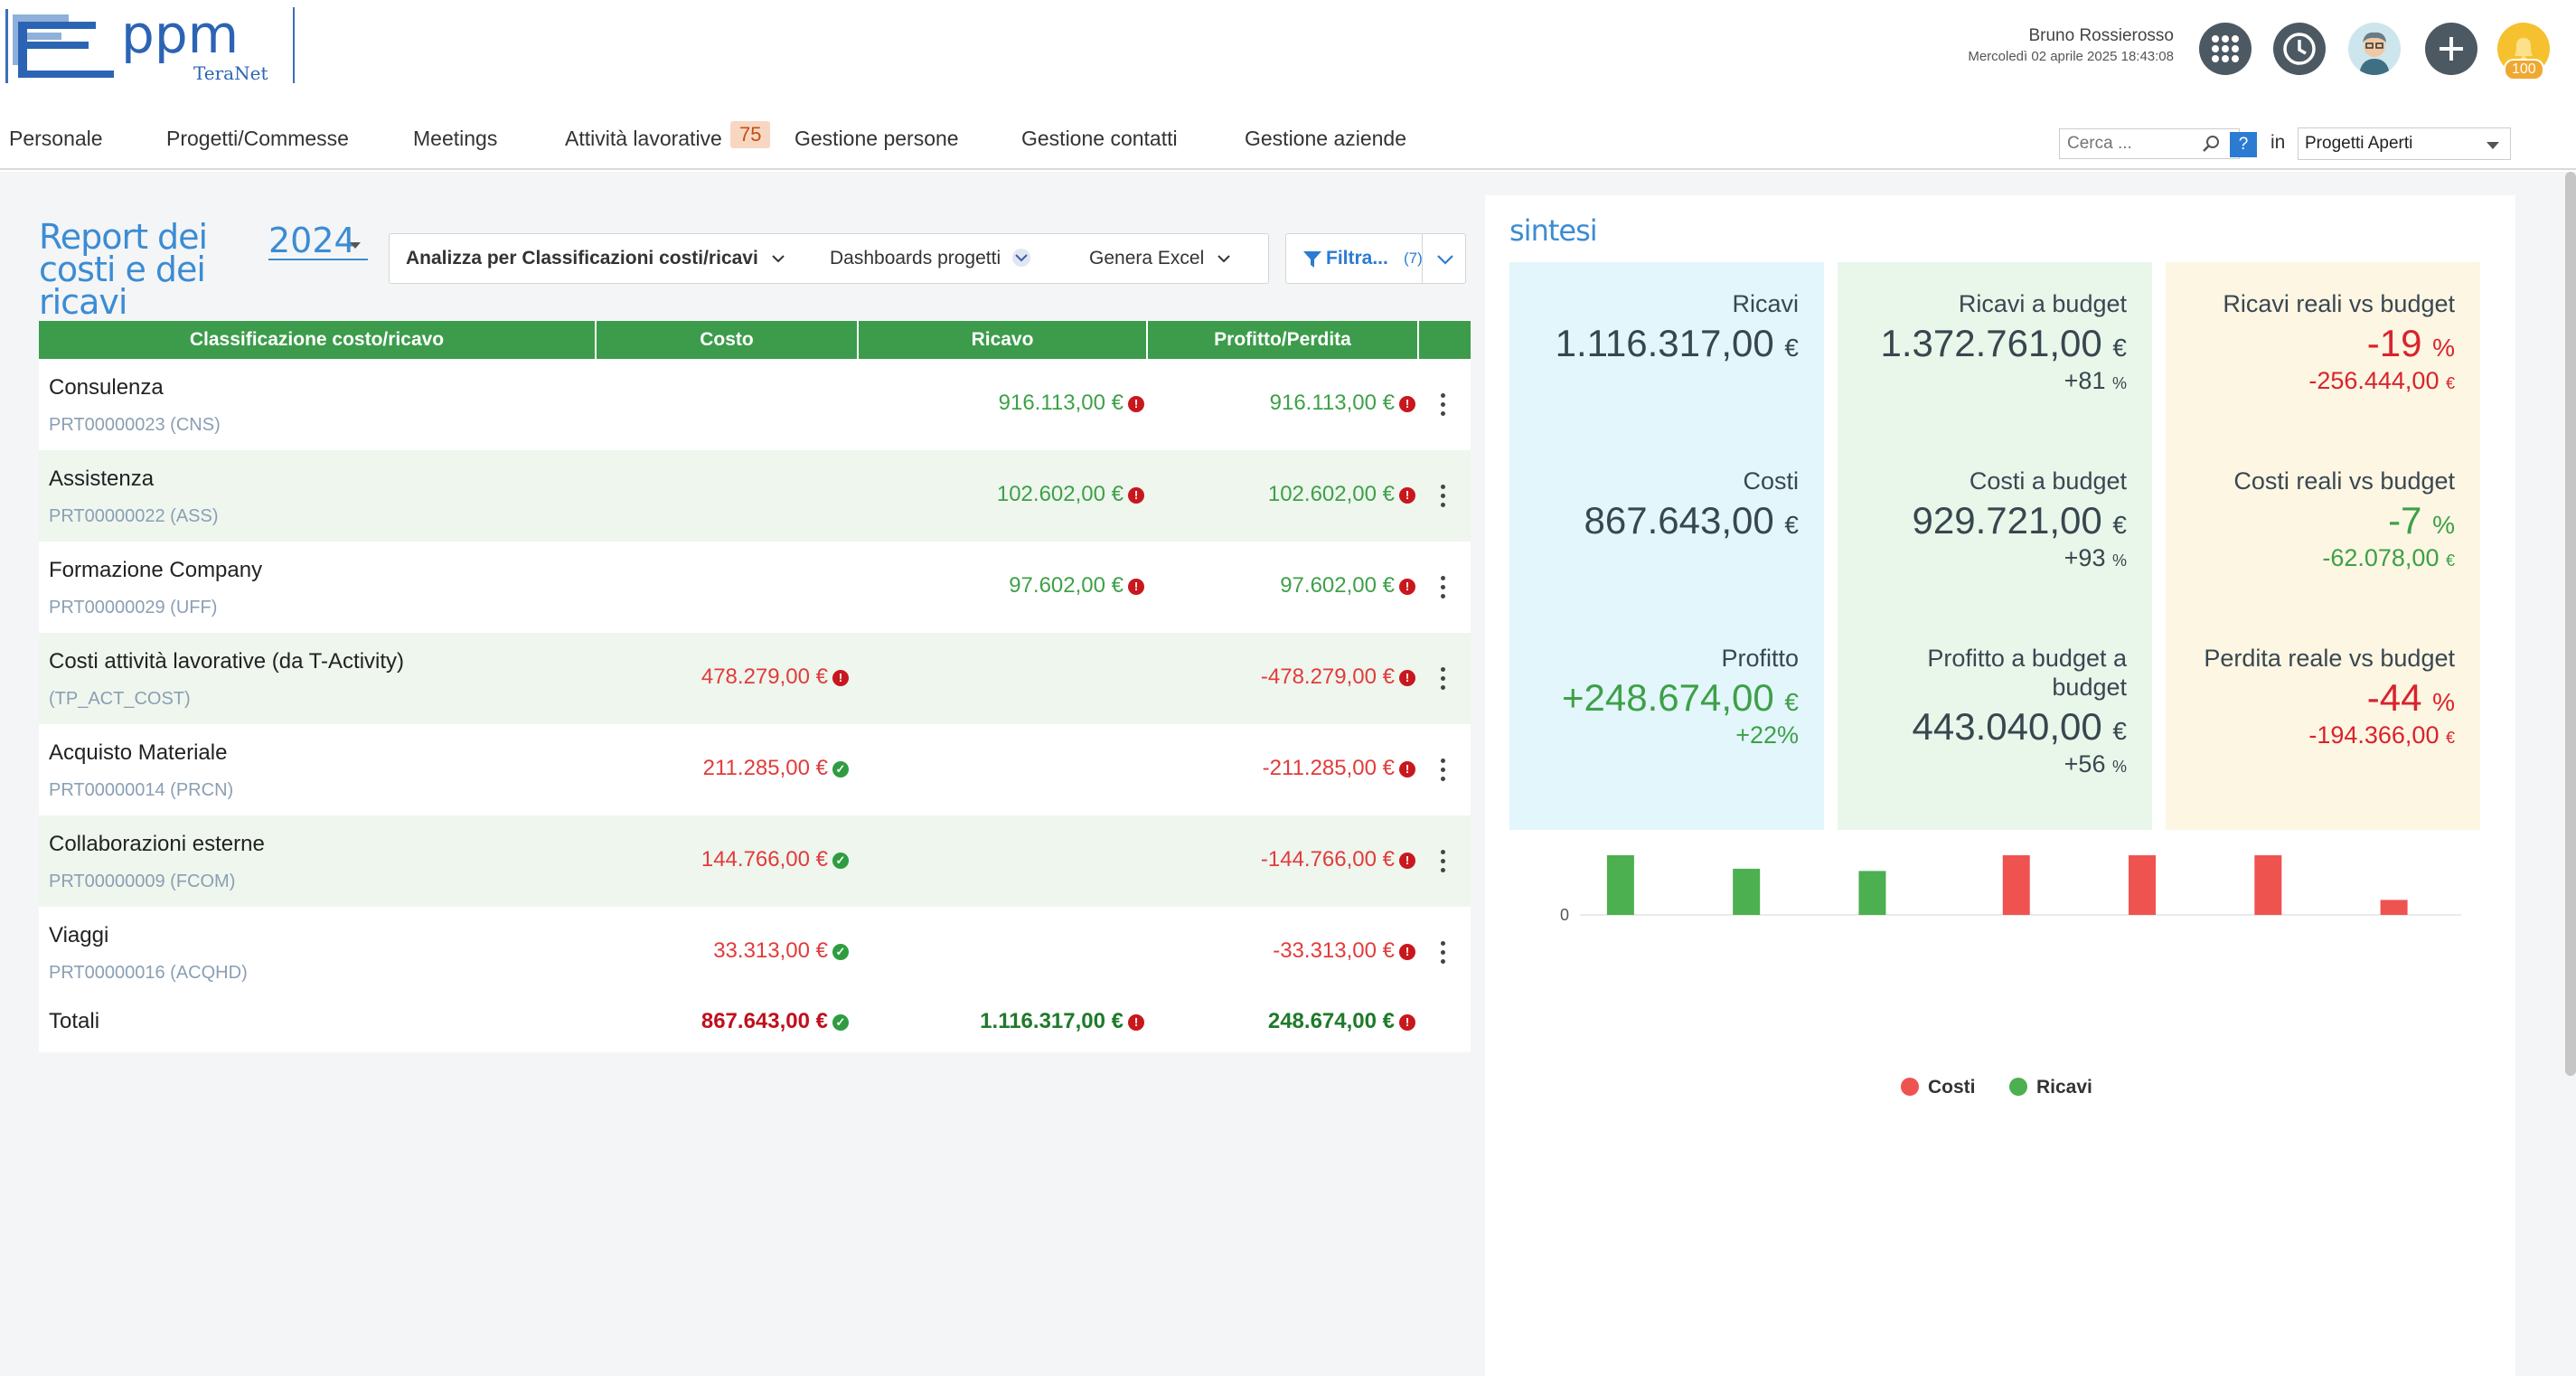 The width and height of the screenshot is (2576, 1376). I want to click on row-profit: -211.285,00 €!, so click(1339, 769).